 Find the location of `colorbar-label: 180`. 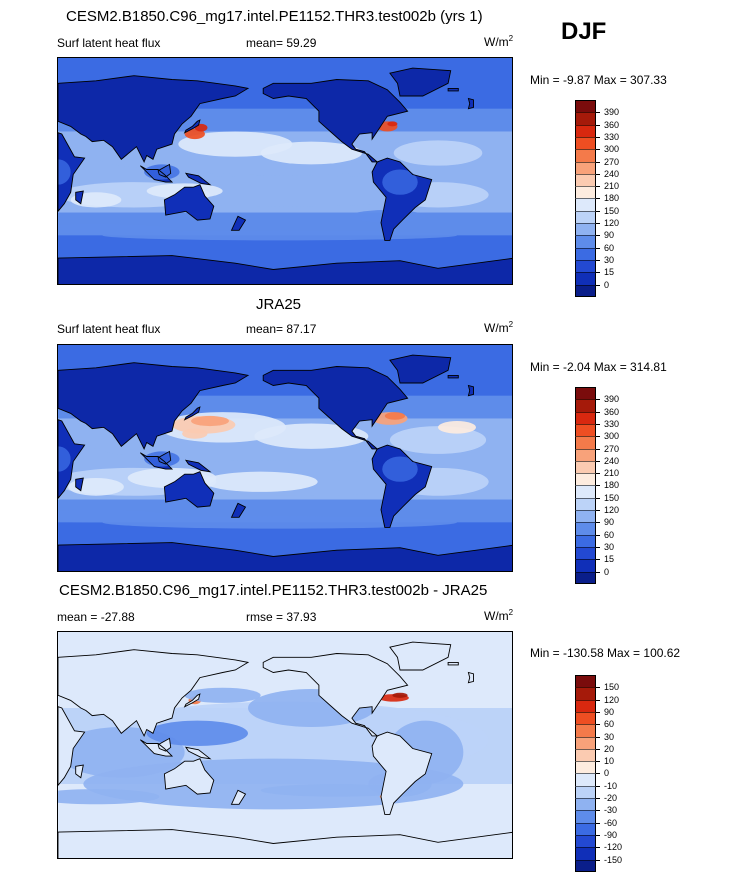

colorbar-label: 180 is located at coordinates (611, 198).